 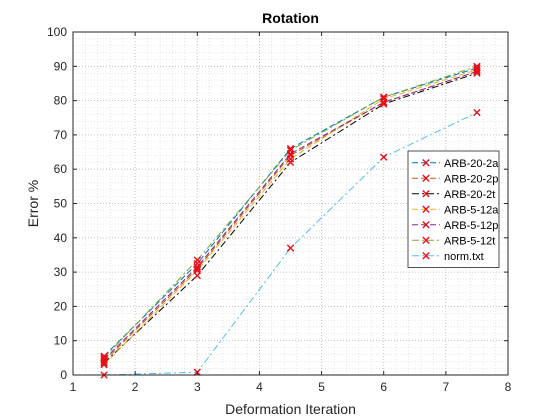 I want to click on x-axis-label: Deformation Iteration, so click(x=290, y=409).